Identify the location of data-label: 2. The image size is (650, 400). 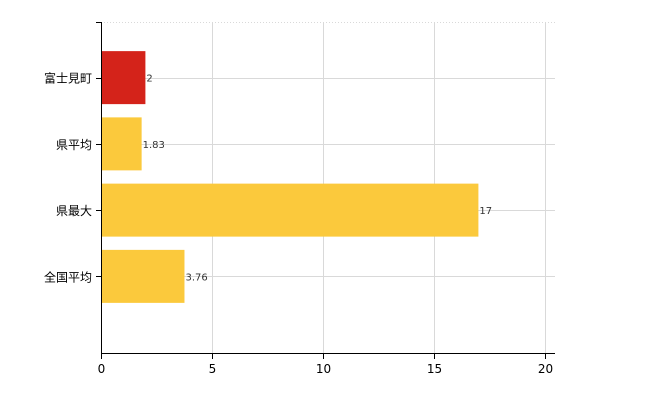
(149, 79).